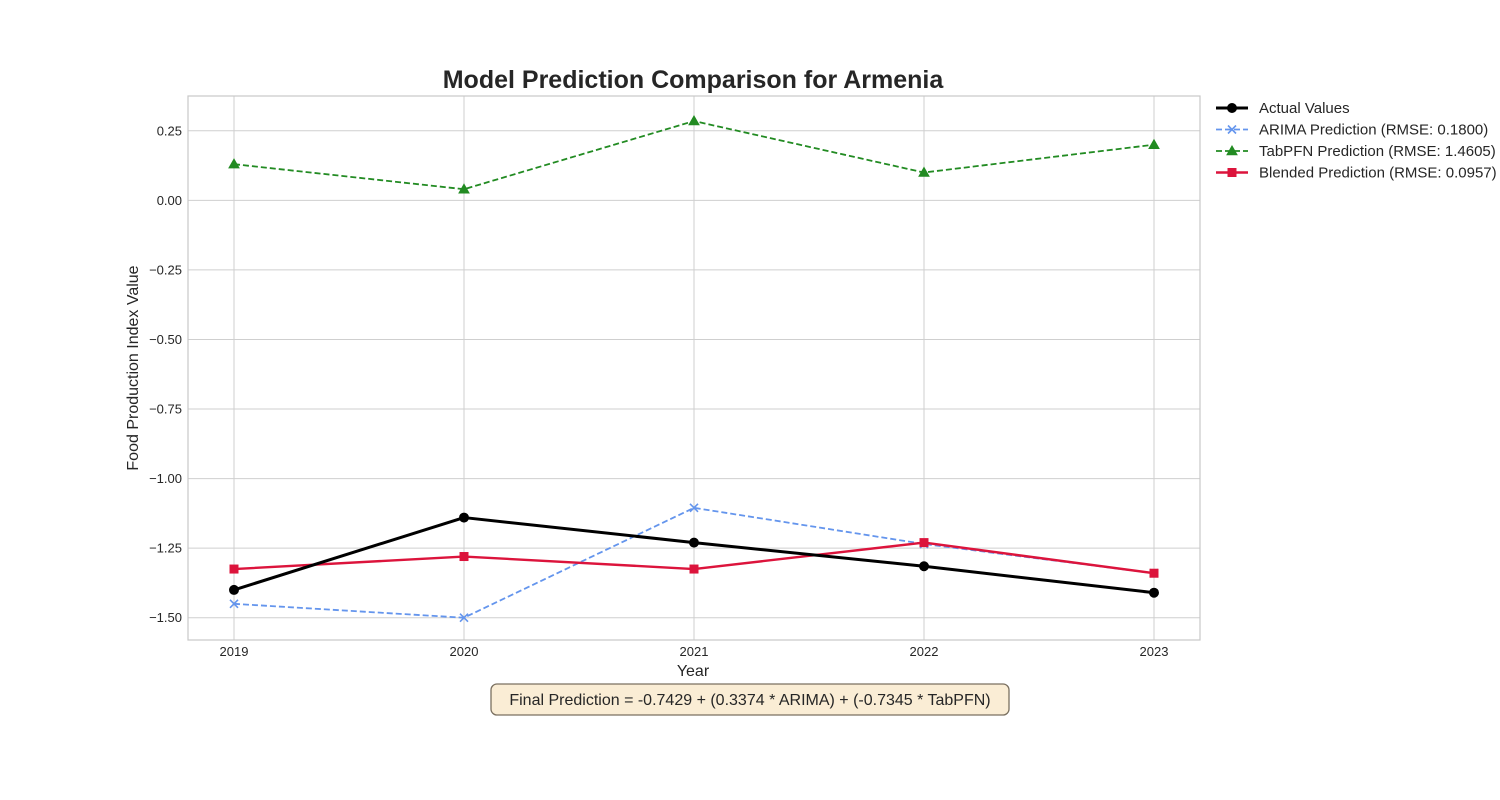 This screenshot has width=1500, height=800. Describe the element at coordinates (165, 617) in the screenshot. I see `y-tick-label: −1.50` at that location.